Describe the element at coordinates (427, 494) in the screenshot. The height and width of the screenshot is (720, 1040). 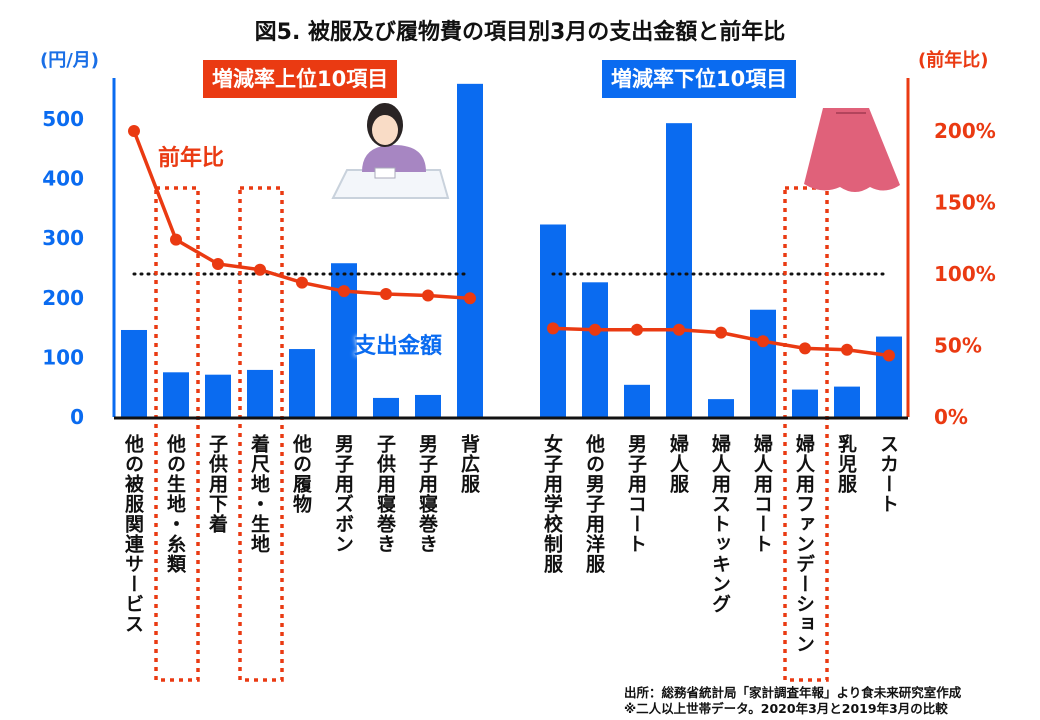
I see `category-label: 男子用寝巻き` at that location.